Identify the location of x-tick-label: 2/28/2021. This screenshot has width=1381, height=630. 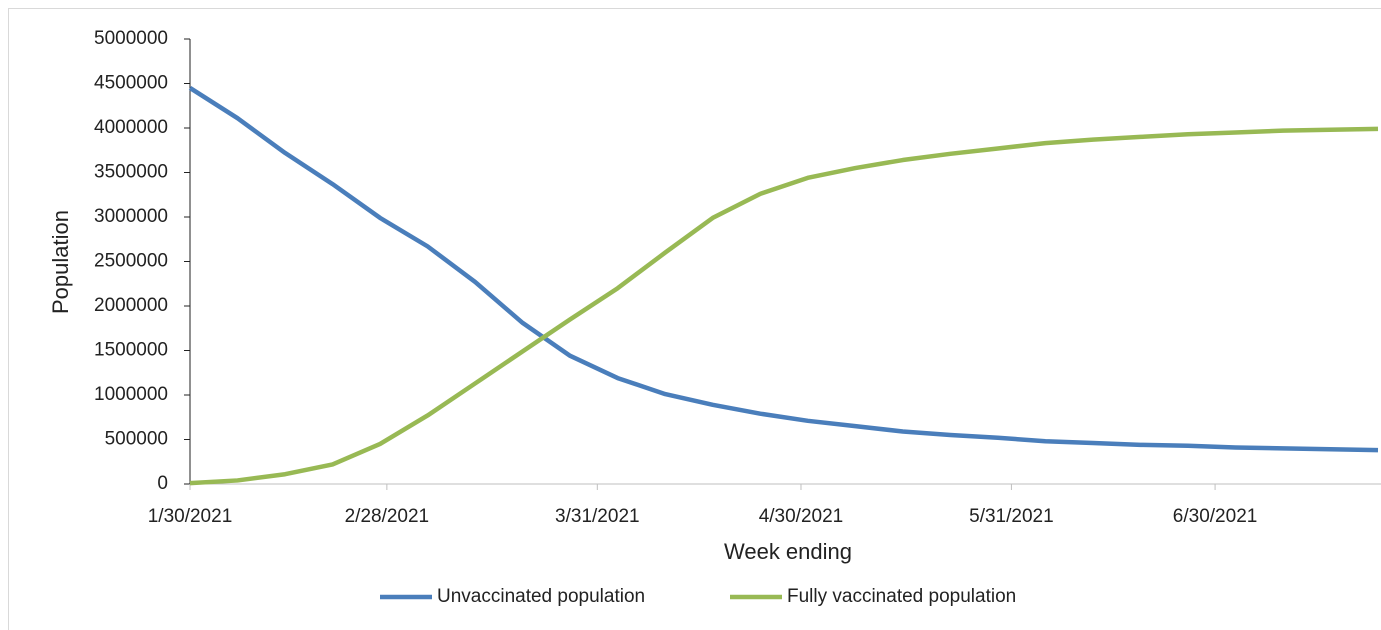
(387, 516).